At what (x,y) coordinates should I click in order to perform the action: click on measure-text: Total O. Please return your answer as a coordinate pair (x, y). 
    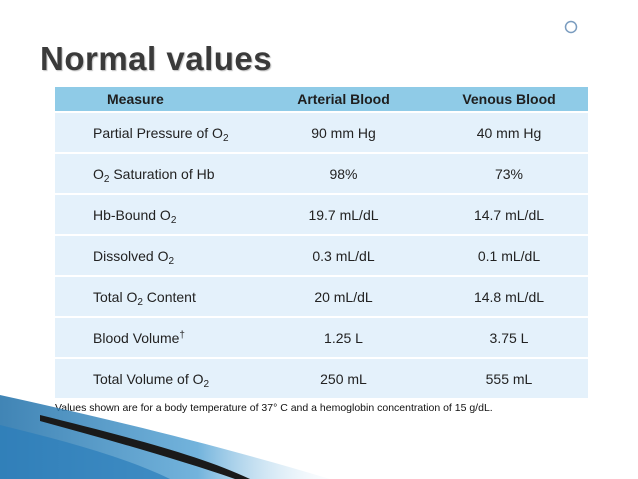
    Looking at the image, I should click on (115, 296).